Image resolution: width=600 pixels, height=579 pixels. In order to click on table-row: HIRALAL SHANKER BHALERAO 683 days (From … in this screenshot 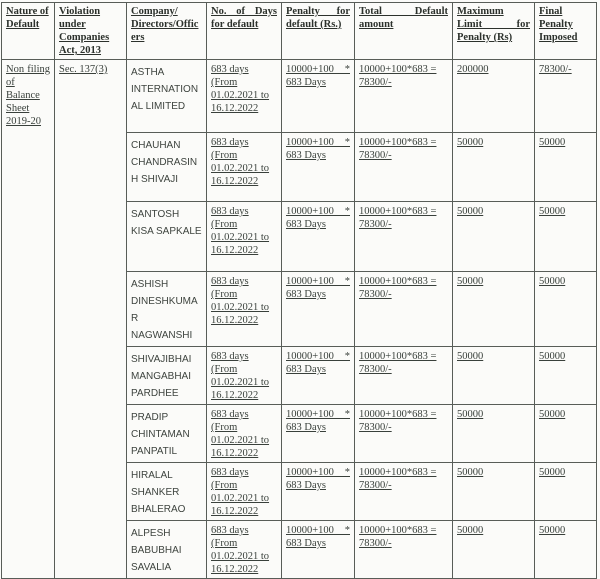, I will do `click(299, 491)`.